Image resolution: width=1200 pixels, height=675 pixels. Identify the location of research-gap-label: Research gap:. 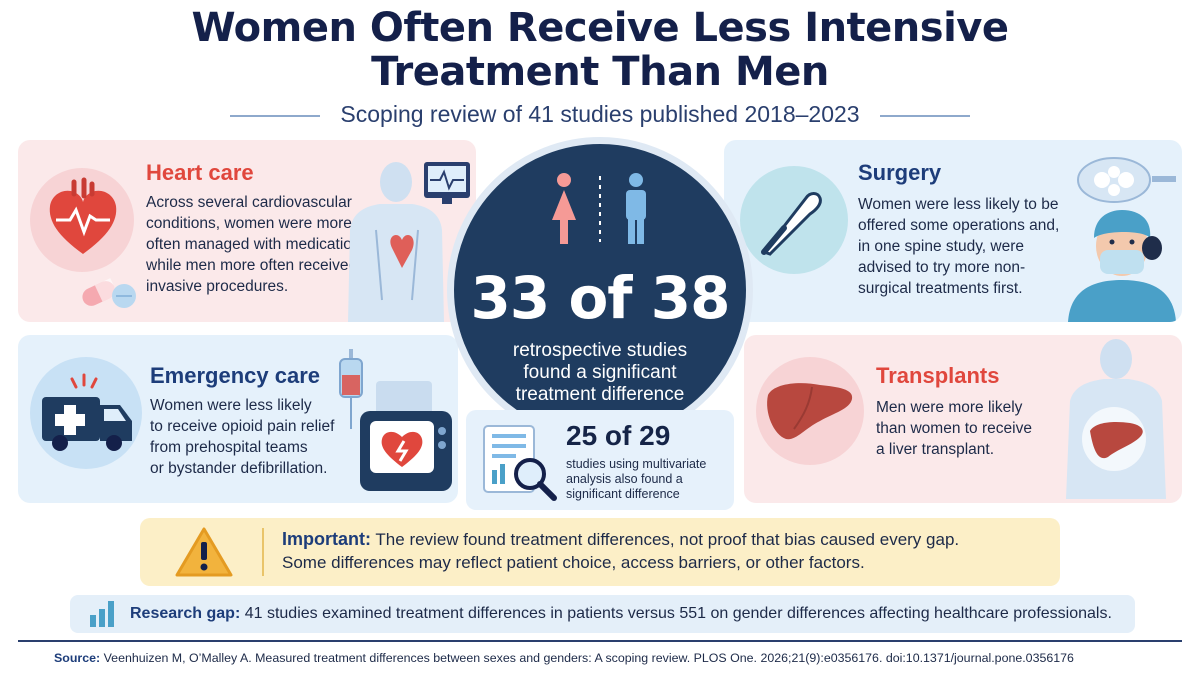
(185, 613).